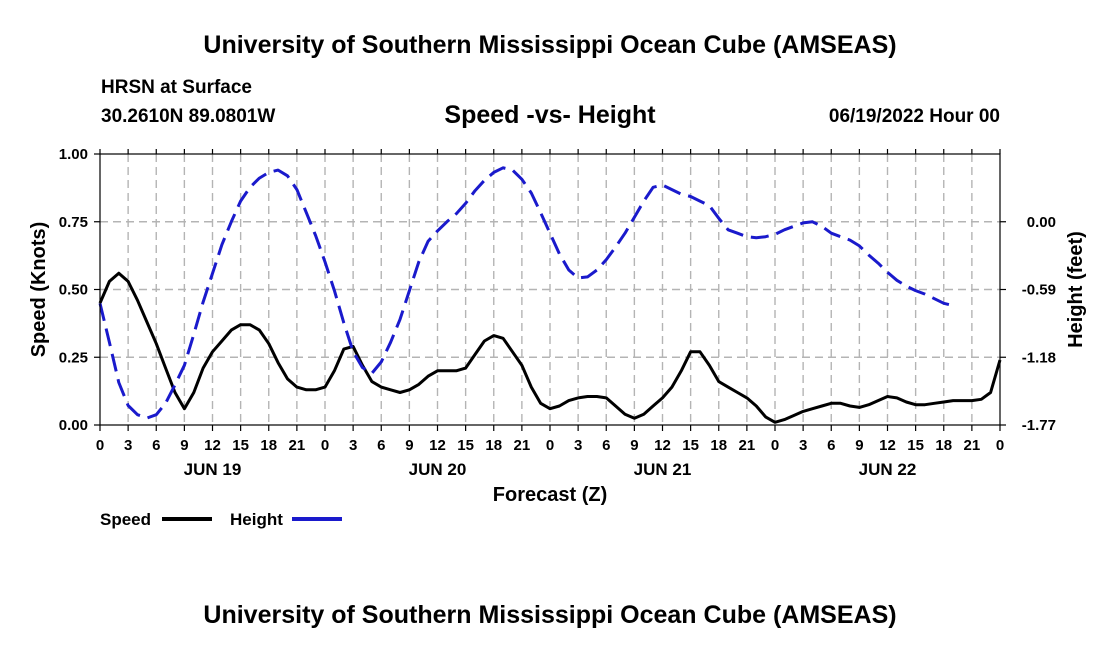  Describe the element at coordinates (73, 154) in the screenshot. I see `left-y-tick-label: 1.00` at that location.